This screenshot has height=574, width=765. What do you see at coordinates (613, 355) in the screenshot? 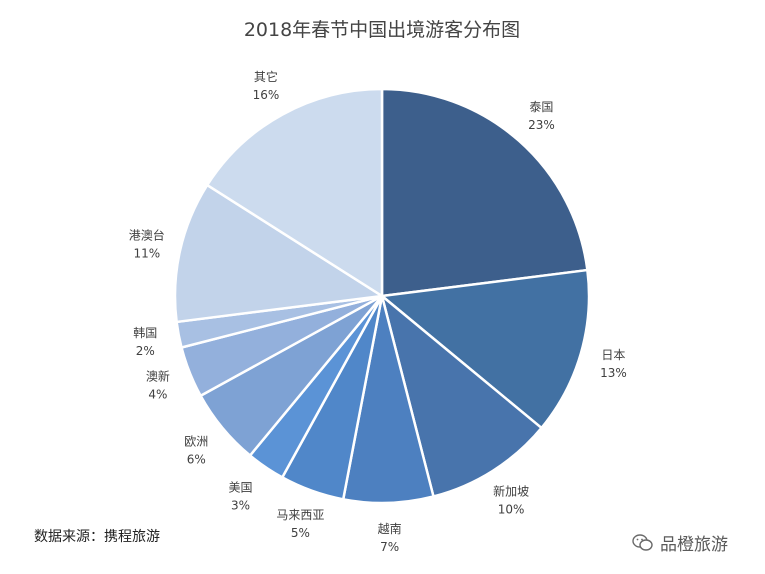
I see `slice-category-label: 日本` at bounding box center [613, 355].